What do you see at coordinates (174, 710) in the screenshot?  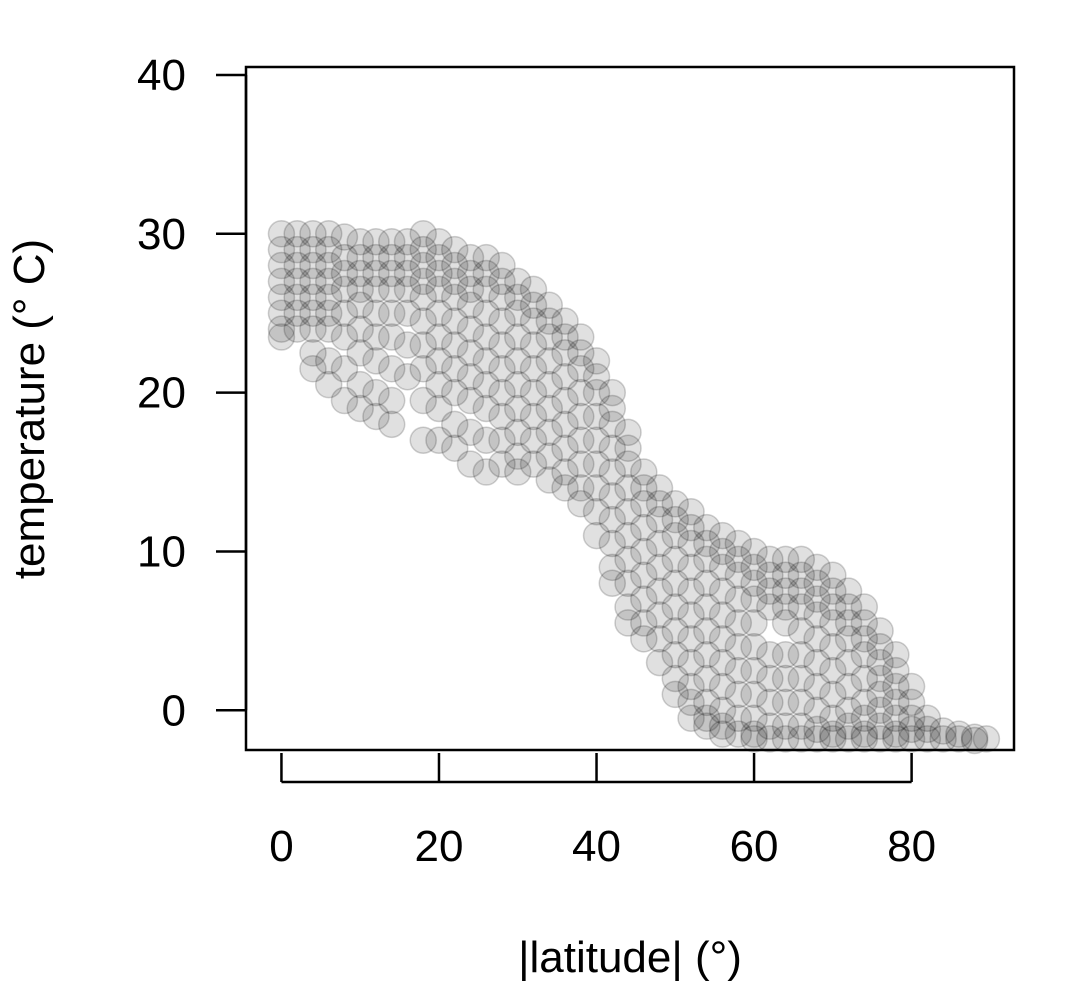 I see `y-tick-label: 0` at bounding box center [174, 710].